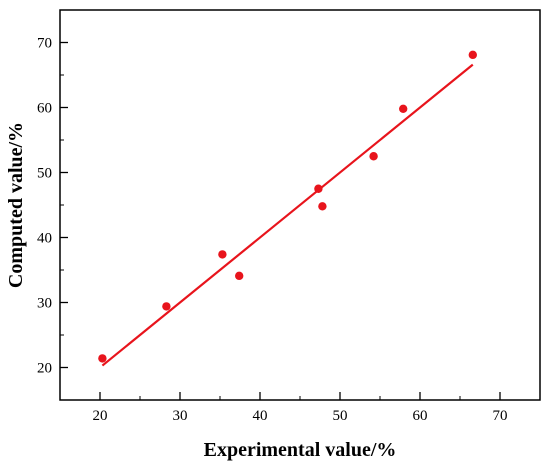 Image resolution: width=550 pixels, height=467 pixels. Describe the element at coordinates (420, 416) in the screenshot. I see `x-tick-label: 60` at that location.